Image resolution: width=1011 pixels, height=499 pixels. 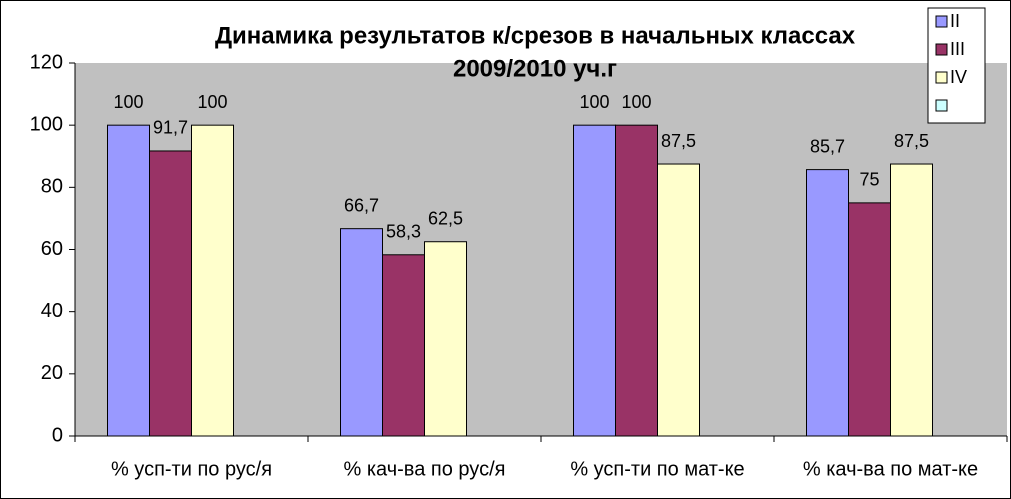 I want to click on y-tick-label: 40, so click(x=52, y=311).